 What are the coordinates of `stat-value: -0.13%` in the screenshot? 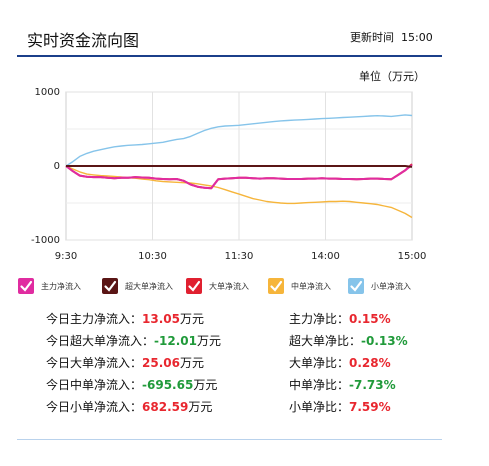 It's located at (384, 341).